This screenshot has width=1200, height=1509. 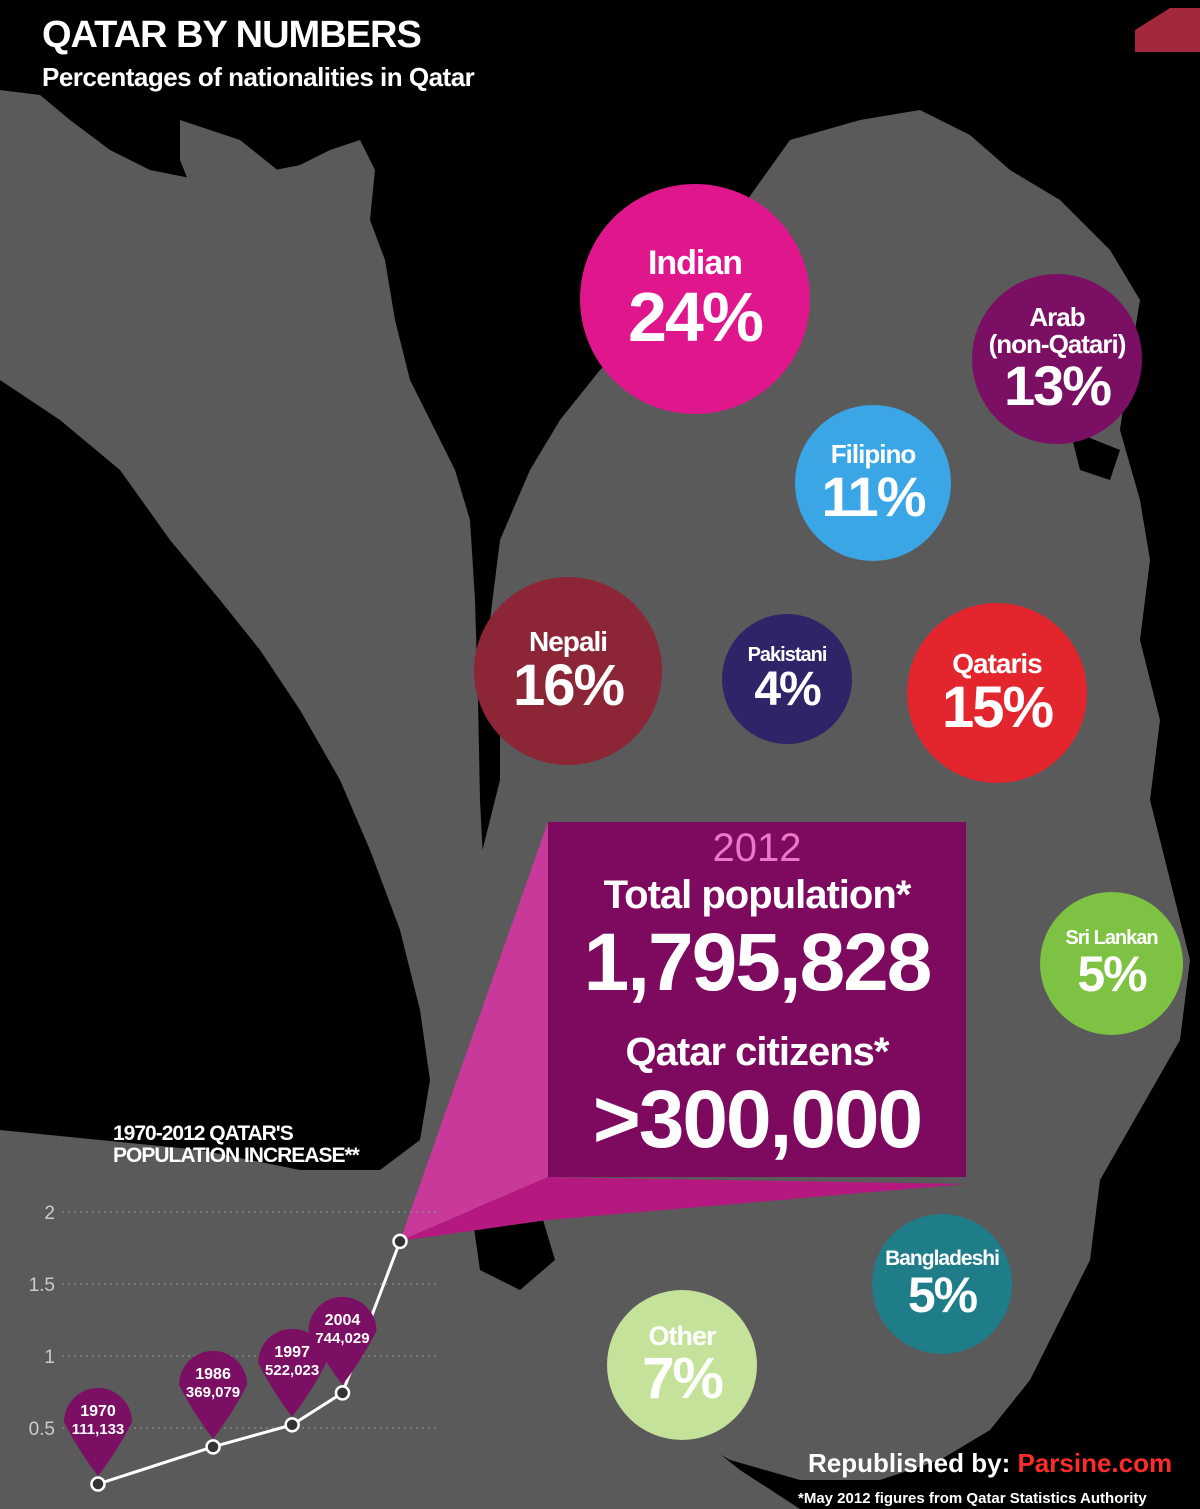 What do you see at coordinates (213, 1374) in the screenshot?
I see `data-label-year: 1986` at bounding box center [213, 1374].